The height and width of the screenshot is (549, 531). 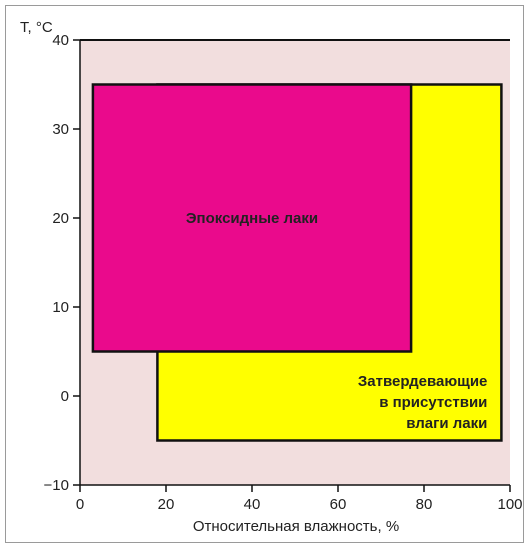 I want to click on region-1-label-line-2: в присутствии, so click(x=433, y=402).